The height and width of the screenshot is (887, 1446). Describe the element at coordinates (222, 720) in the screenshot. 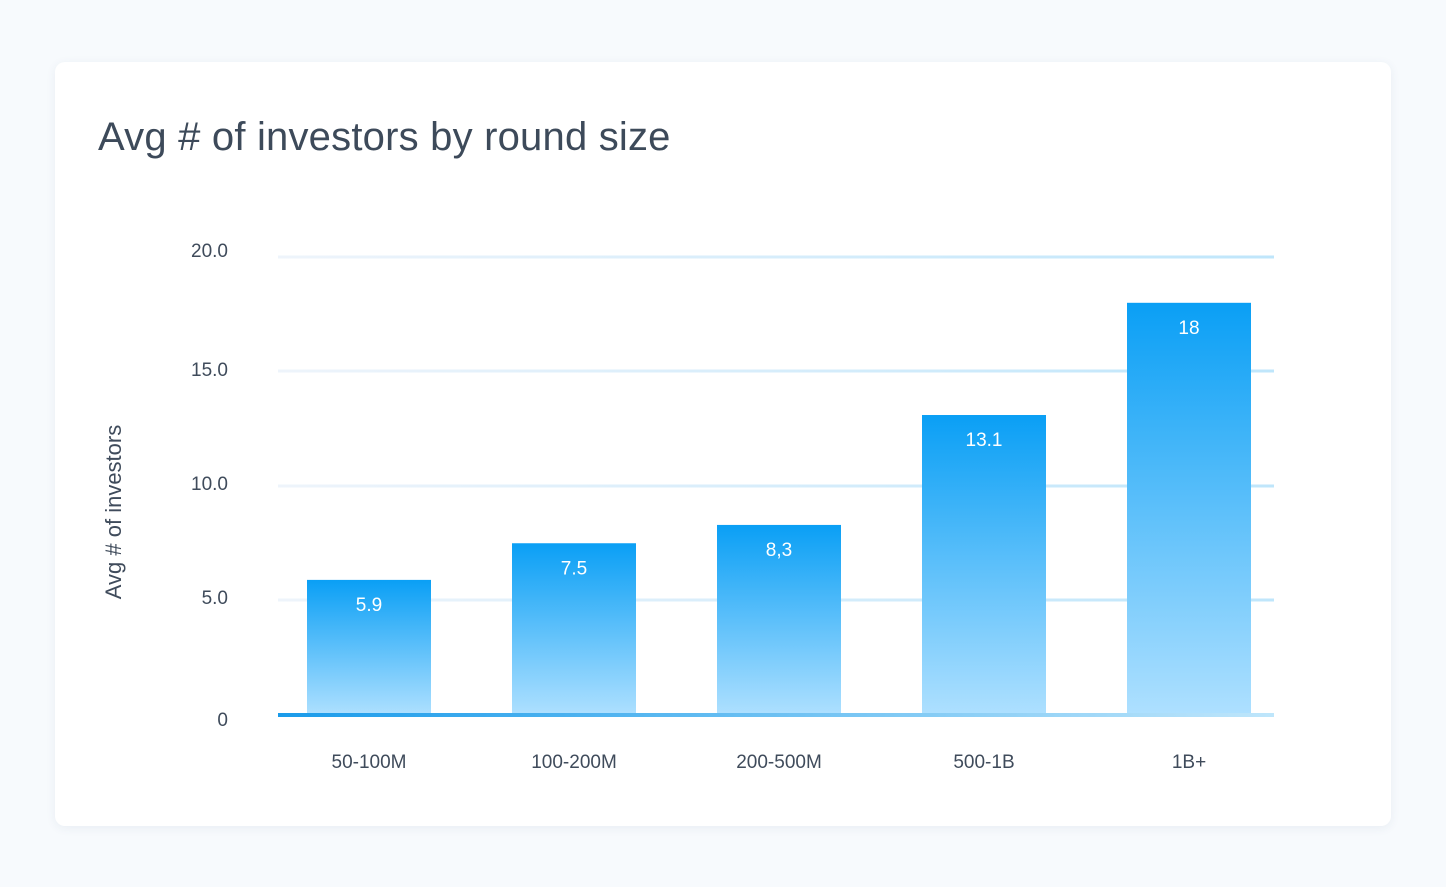

I see `y-tick-label: 0` at that location.